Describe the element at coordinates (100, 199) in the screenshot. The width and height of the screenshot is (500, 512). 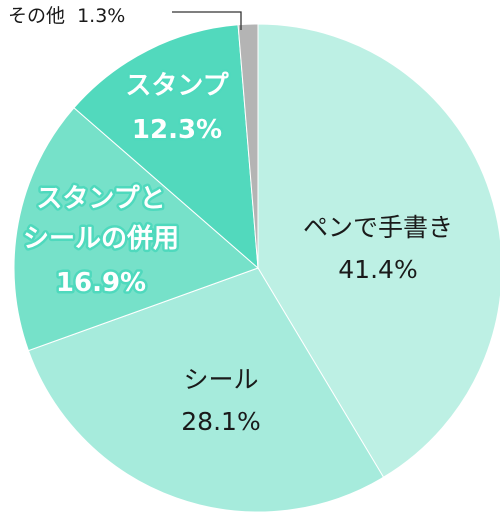
I see `slice-label-combined-line1: スタンプと` at that location.